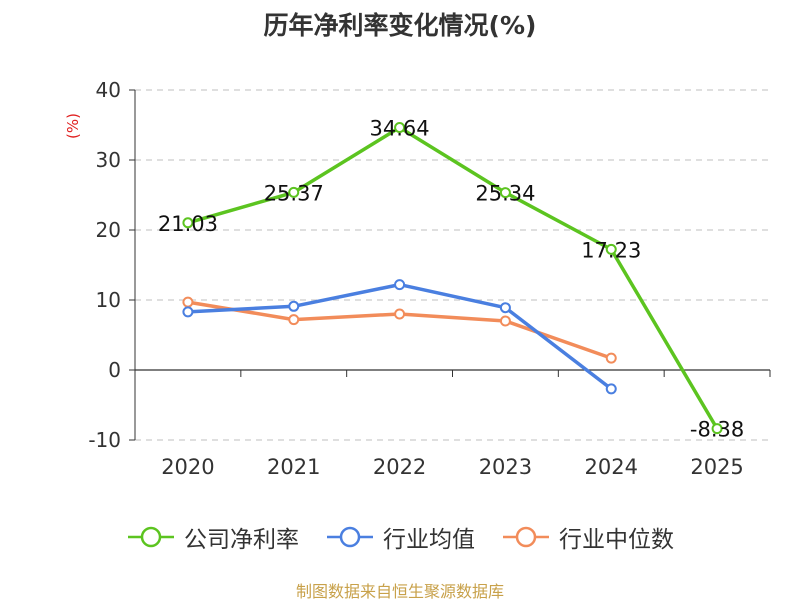 This screenshot has height=602, width=800. What do you see at coordinates (429, 540) in the screenshot?
I see `legend-label: 行业均值` at bounding box center [429, 540].